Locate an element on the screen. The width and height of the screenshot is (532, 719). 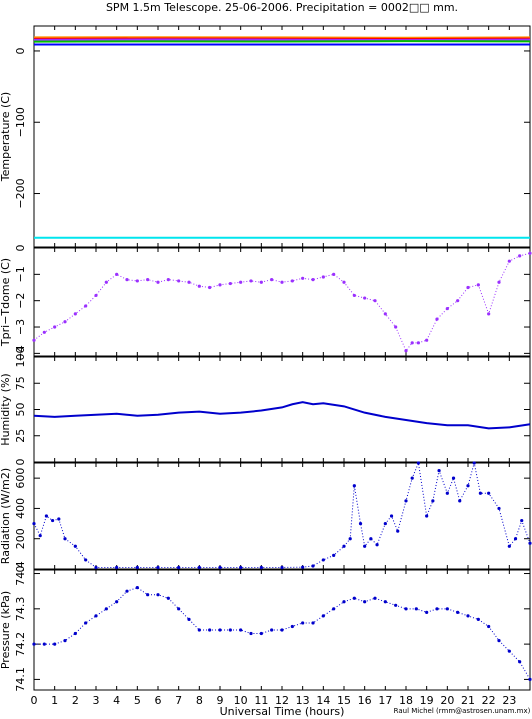
x-axis-label: Universal Time (hours) is located at coordinates (282, 711).